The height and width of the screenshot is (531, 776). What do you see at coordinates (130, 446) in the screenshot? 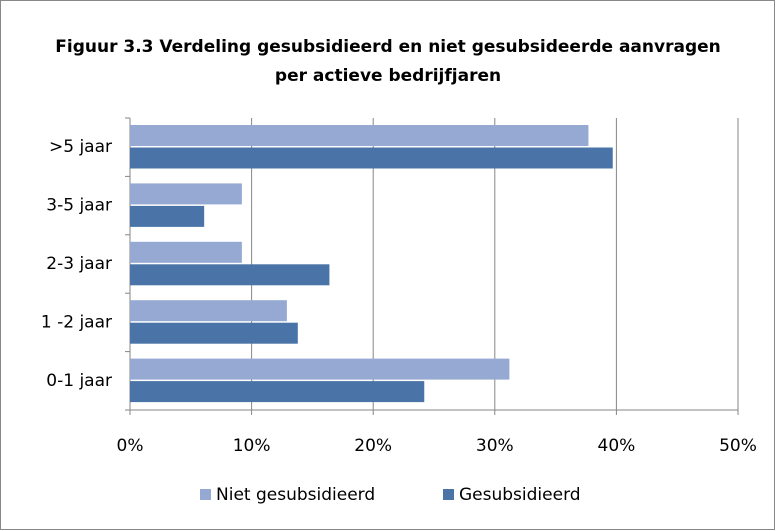
I see `x-tick-label: 0%` at bounding box center [130, 446].